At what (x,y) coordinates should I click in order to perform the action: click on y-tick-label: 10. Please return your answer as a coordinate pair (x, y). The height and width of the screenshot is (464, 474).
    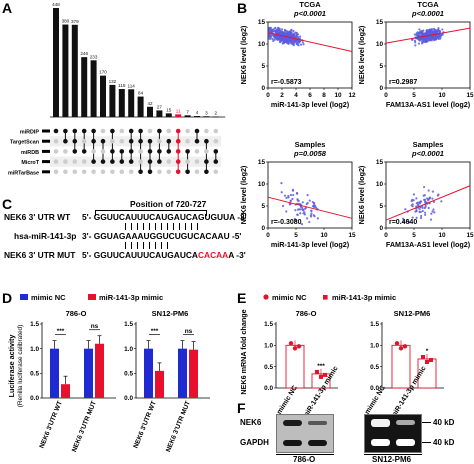
    Looking at the image, I should click on (262, 44).